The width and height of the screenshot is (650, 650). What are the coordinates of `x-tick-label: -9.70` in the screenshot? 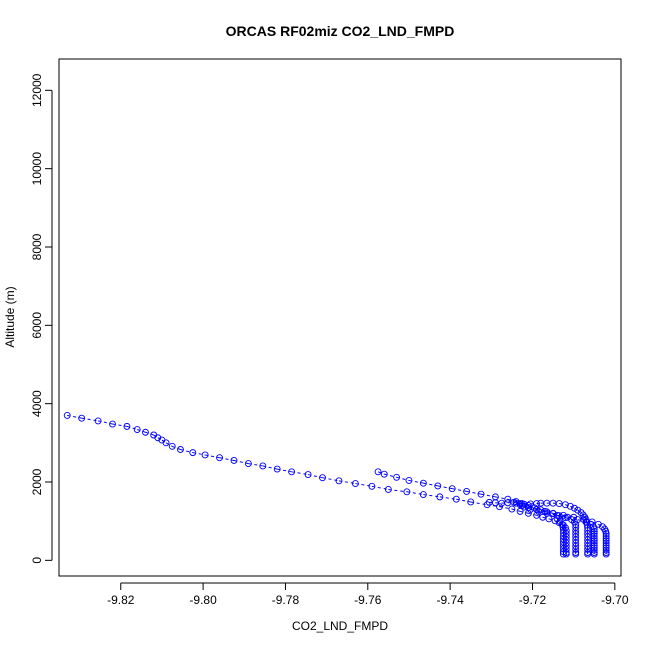 It's located at (615, 600).